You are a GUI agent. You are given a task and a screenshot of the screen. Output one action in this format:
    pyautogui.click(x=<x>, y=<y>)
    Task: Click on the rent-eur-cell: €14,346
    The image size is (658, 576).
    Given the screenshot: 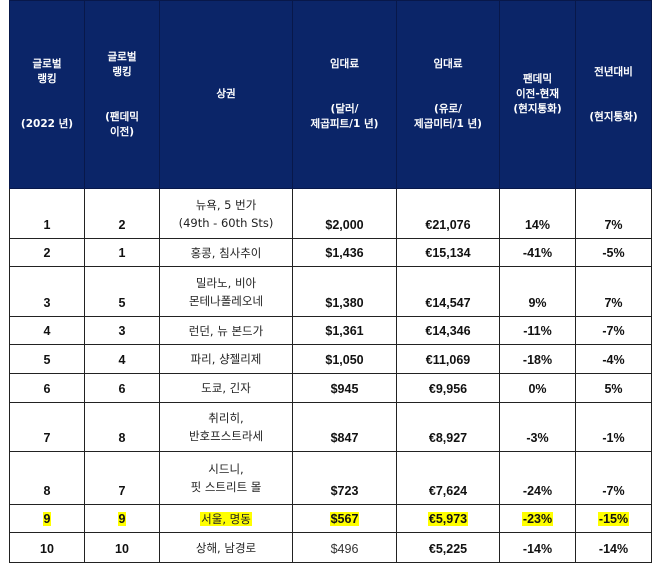 What is the action you would take?
    pyautogui.click(x=448, y=330)
    